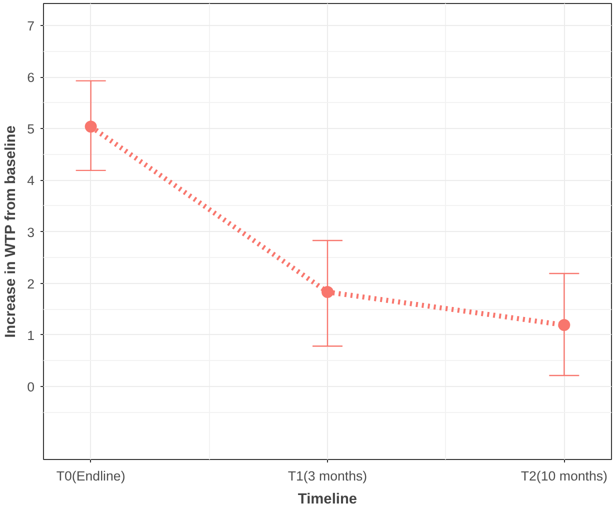 This screenshot has width=613, height=510. Describe the element at coordinates (564, 476) in the screenshot. I see `x-tick-label: T2(10 months)` at that location.